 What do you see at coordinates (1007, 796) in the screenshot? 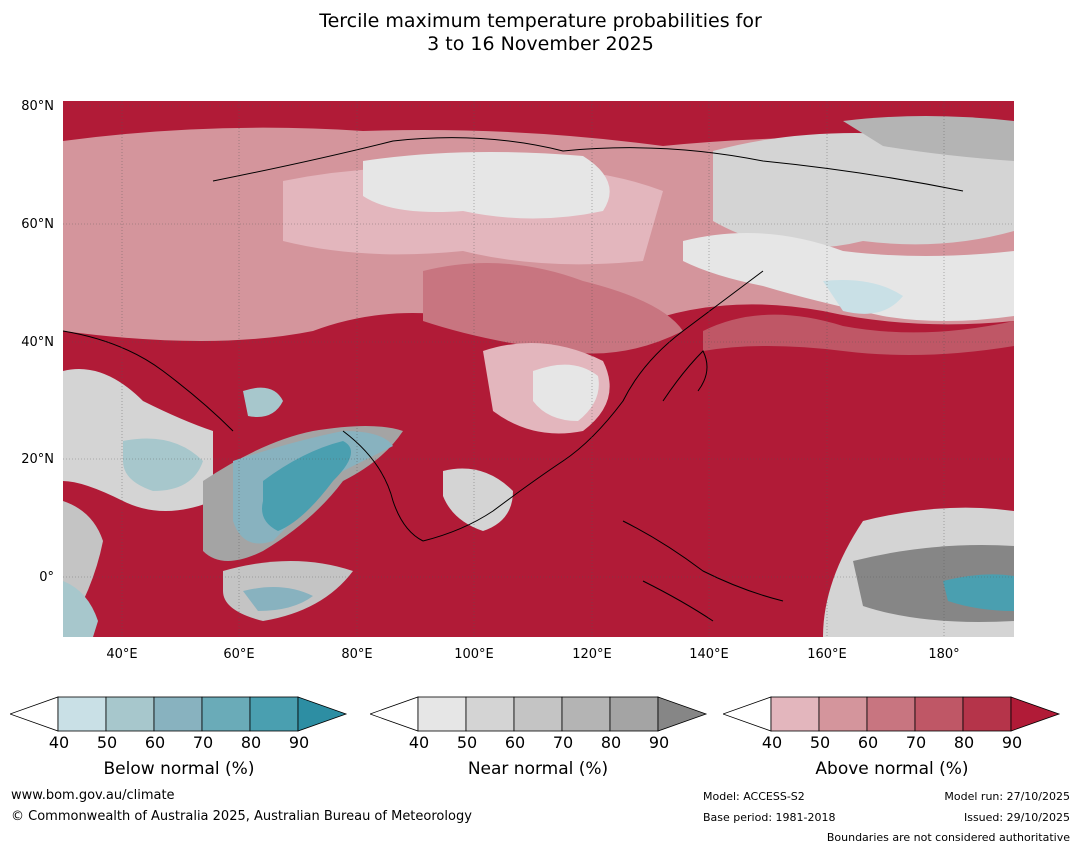
I see `model-run-text: Model run: 27/10/2025` at bounding box center [1007, 796].